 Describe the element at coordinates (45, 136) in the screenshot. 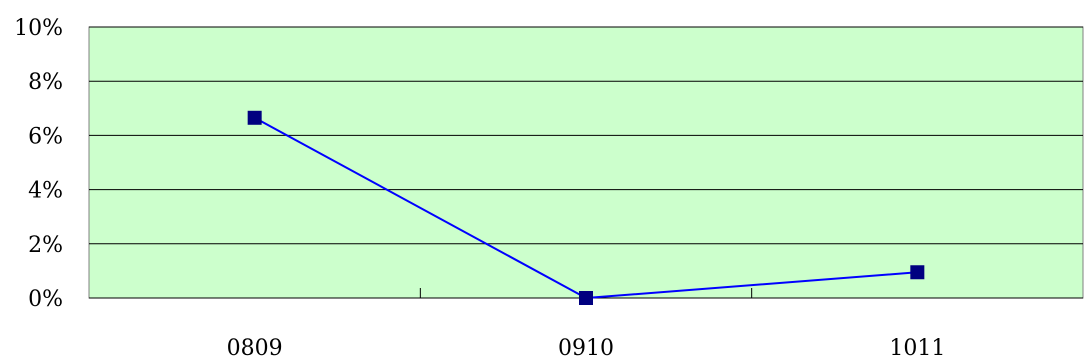

I see `y-tick-label: 6%` at that location.